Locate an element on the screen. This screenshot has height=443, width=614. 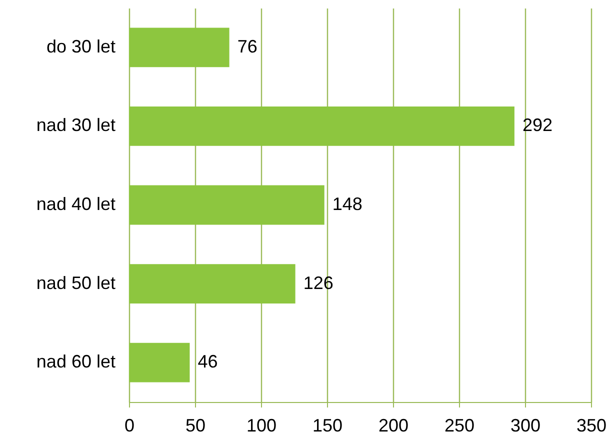
y-tick-label: do 30 let is located at coordinates (81, 46).